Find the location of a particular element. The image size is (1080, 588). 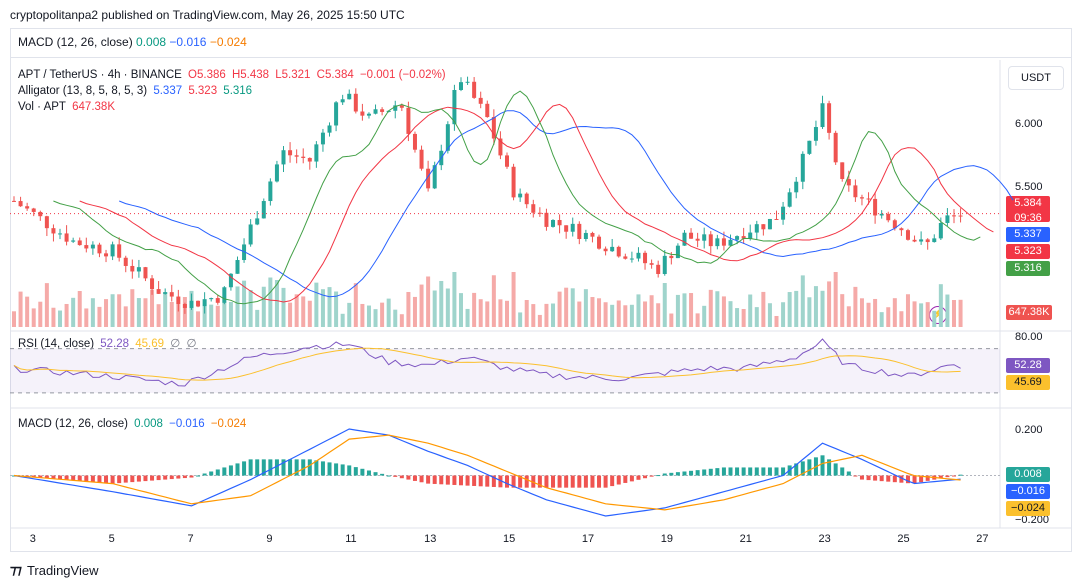

top-macd-legend: MACD (12, 26, close) 0.008 −0.016 −0.024 is located at coordinates (541, 43).